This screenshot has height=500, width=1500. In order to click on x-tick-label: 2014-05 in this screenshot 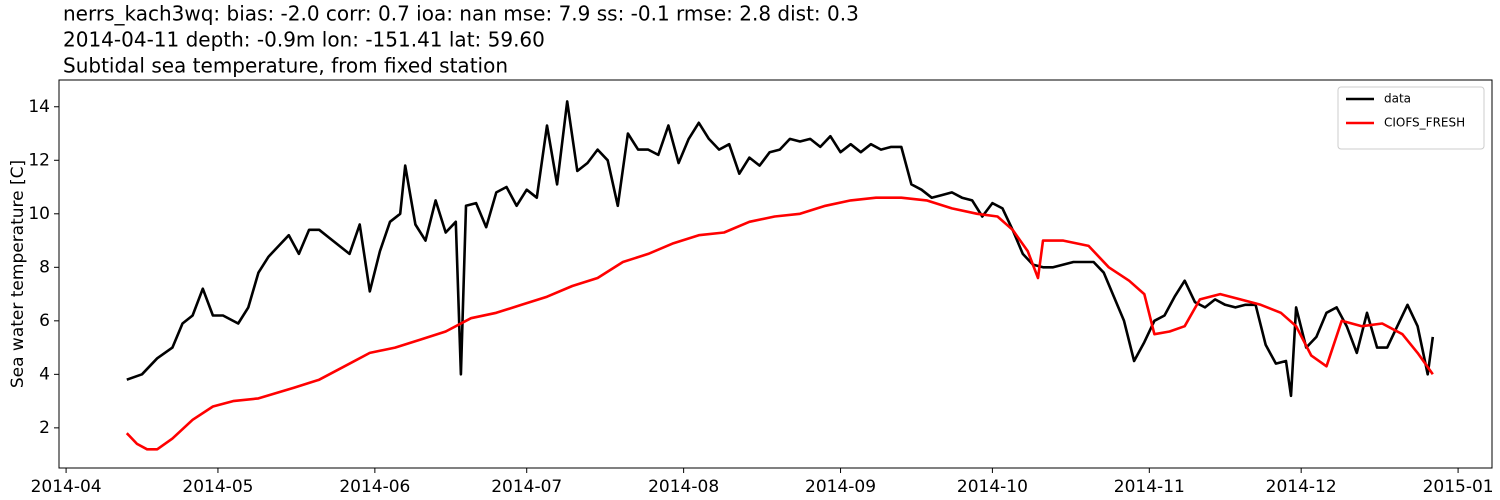, I will do `click(217, 487)`.